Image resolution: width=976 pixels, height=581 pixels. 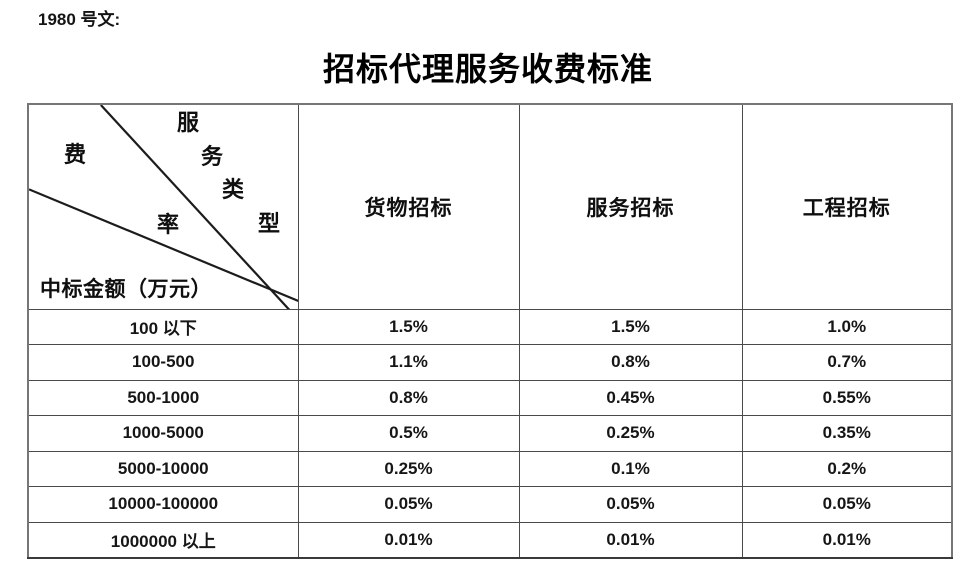 What do you see at coordinates (212, 156) in the screenshot?
I see `service-type-char-2: 务` at bounding box center [212, 156].